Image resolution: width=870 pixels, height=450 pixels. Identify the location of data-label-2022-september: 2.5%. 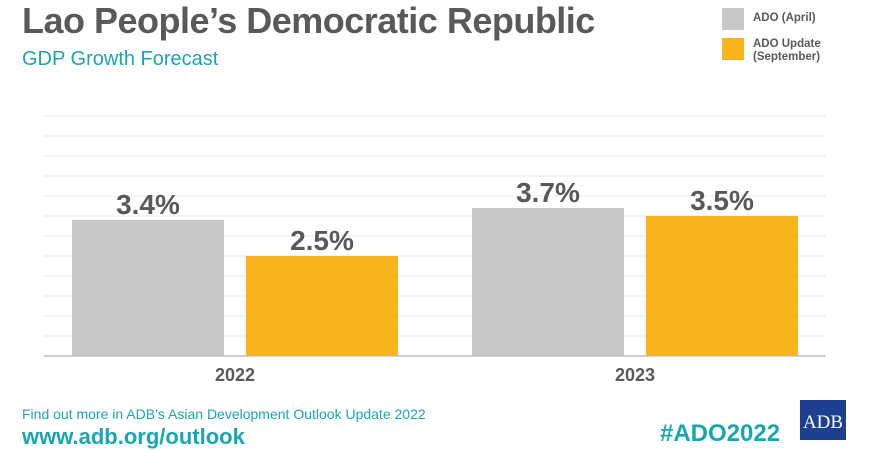
(322, 240).